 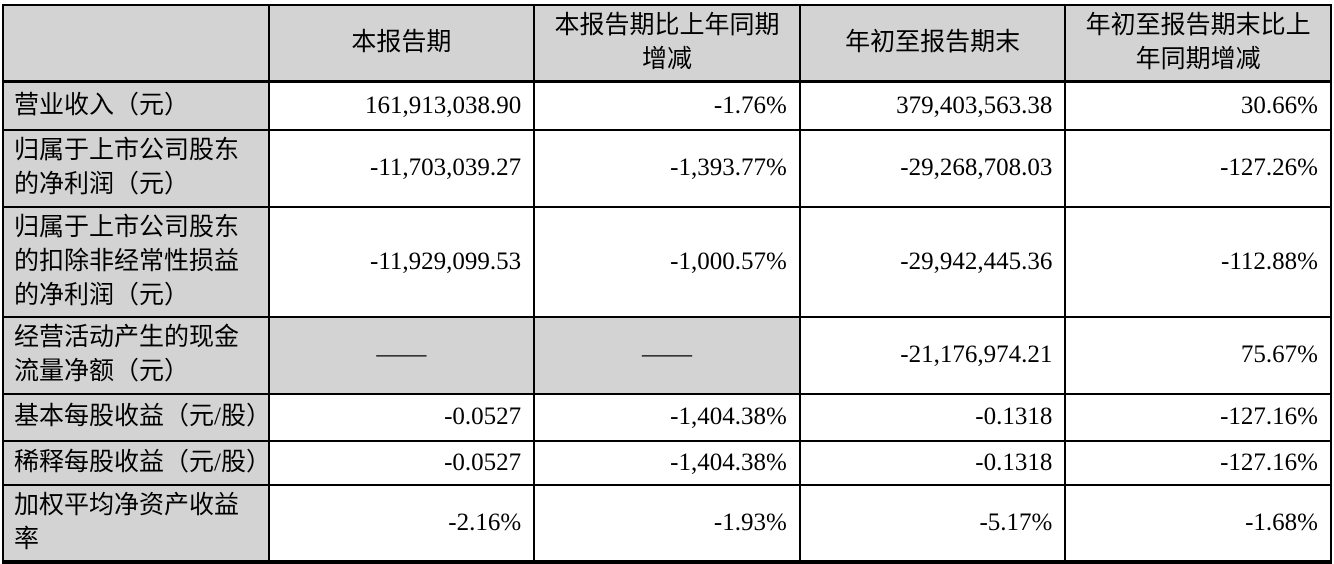 I want to click on value-cell: -11,929,099.53, so click(x=401, y=261).